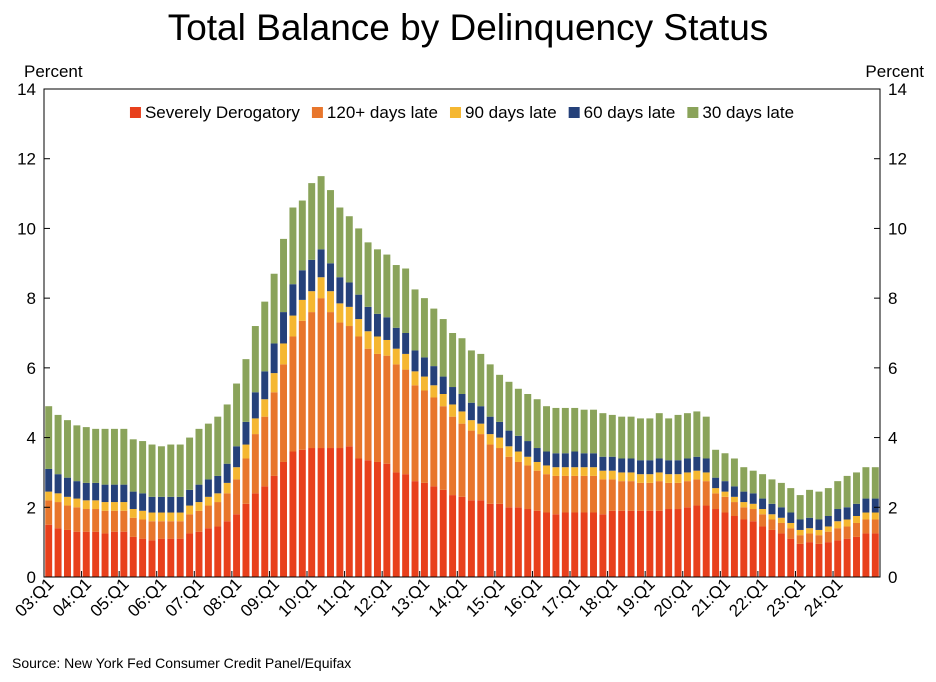 The image size is (936, 682). I want to click on x-tick-label: 13:Q1, so click(410, 597).